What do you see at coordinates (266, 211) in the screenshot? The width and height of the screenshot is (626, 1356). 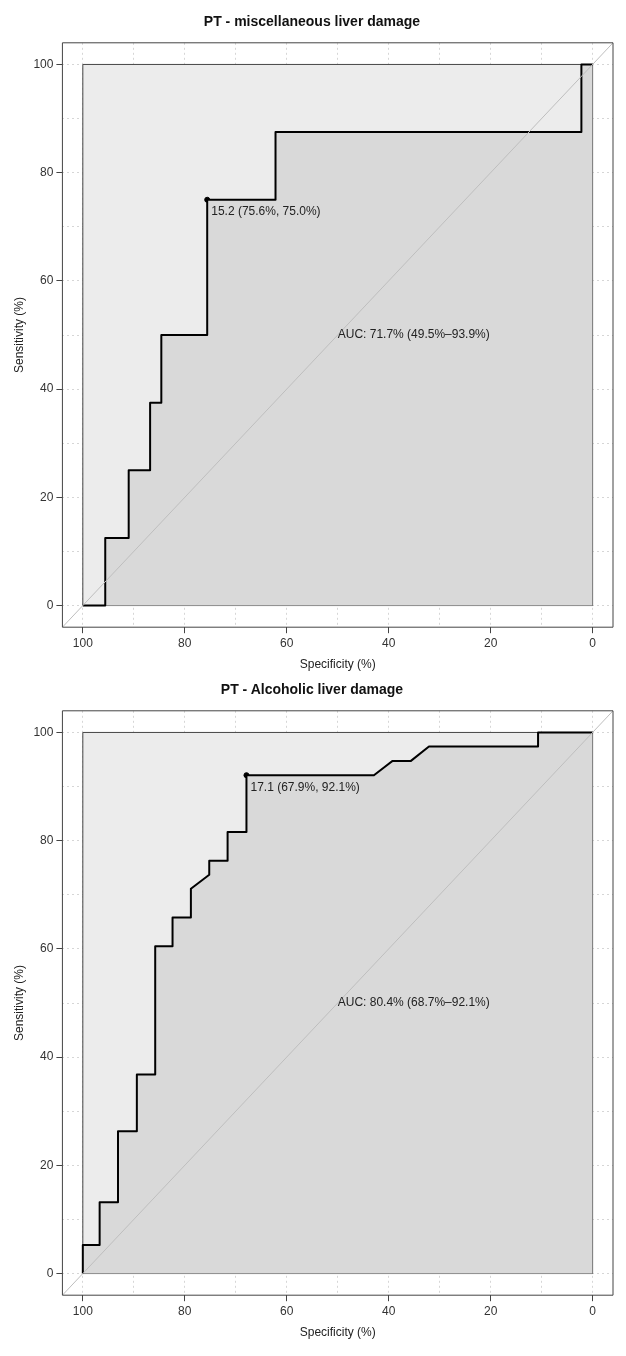 I see `annotation: 15.2 (75.6%, 75.0%)` at bounding box center [266, 211].